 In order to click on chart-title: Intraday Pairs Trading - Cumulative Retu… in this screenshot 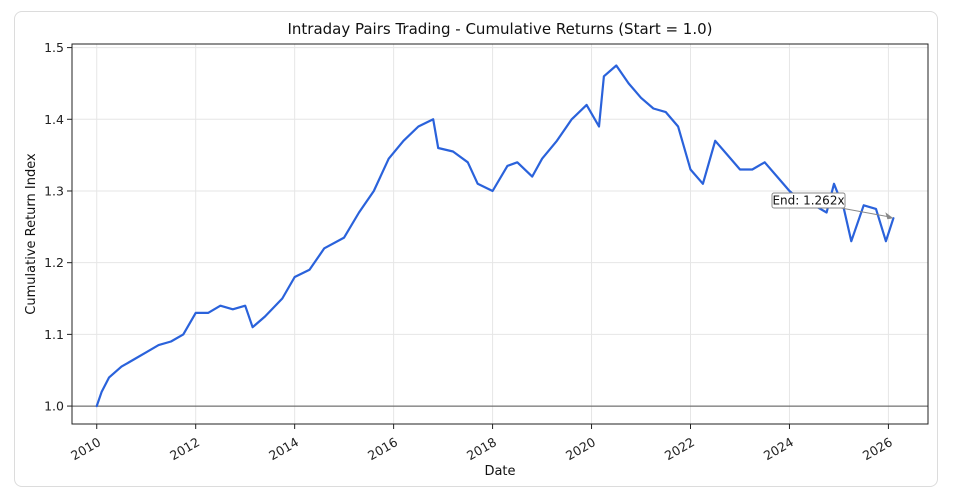, I will do `click(499, 29)`.